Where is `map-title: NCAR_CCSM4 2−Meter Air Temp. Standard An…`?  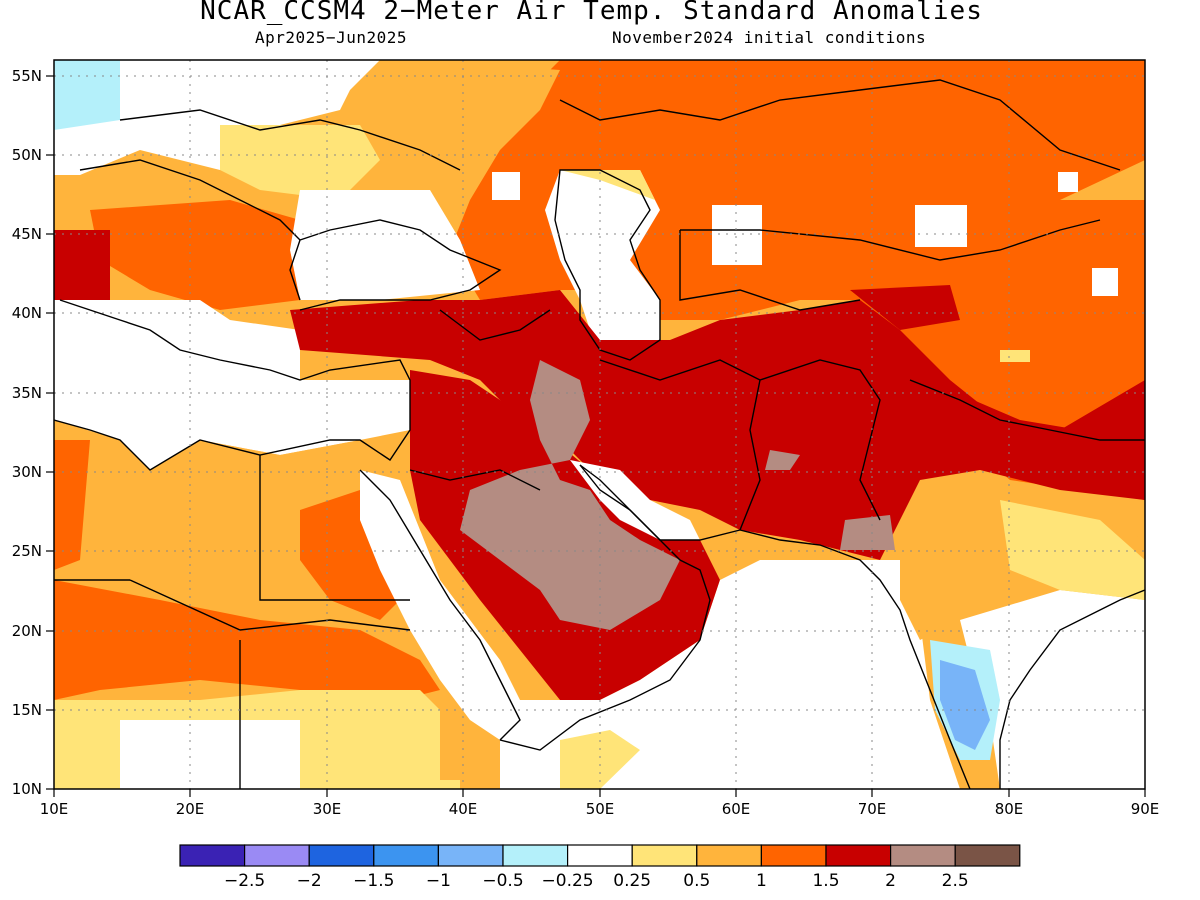
map-title: NCAR_CCSM4 2−Meter Air Temp. Standard An… is located at coordinates (591, 13).